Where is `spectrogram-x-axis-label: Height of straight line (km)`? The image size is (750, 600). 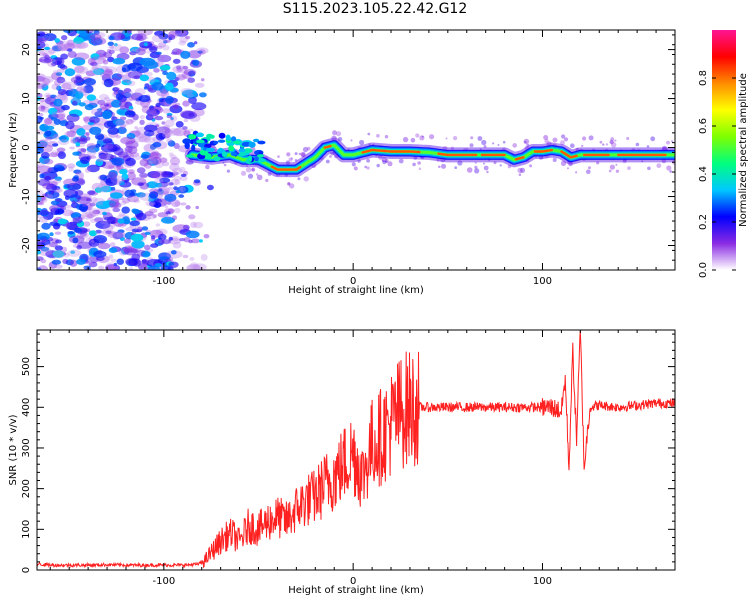 spectrogram-x-axis-label: Height of straight line (km) is located at coordinates (356, 290).